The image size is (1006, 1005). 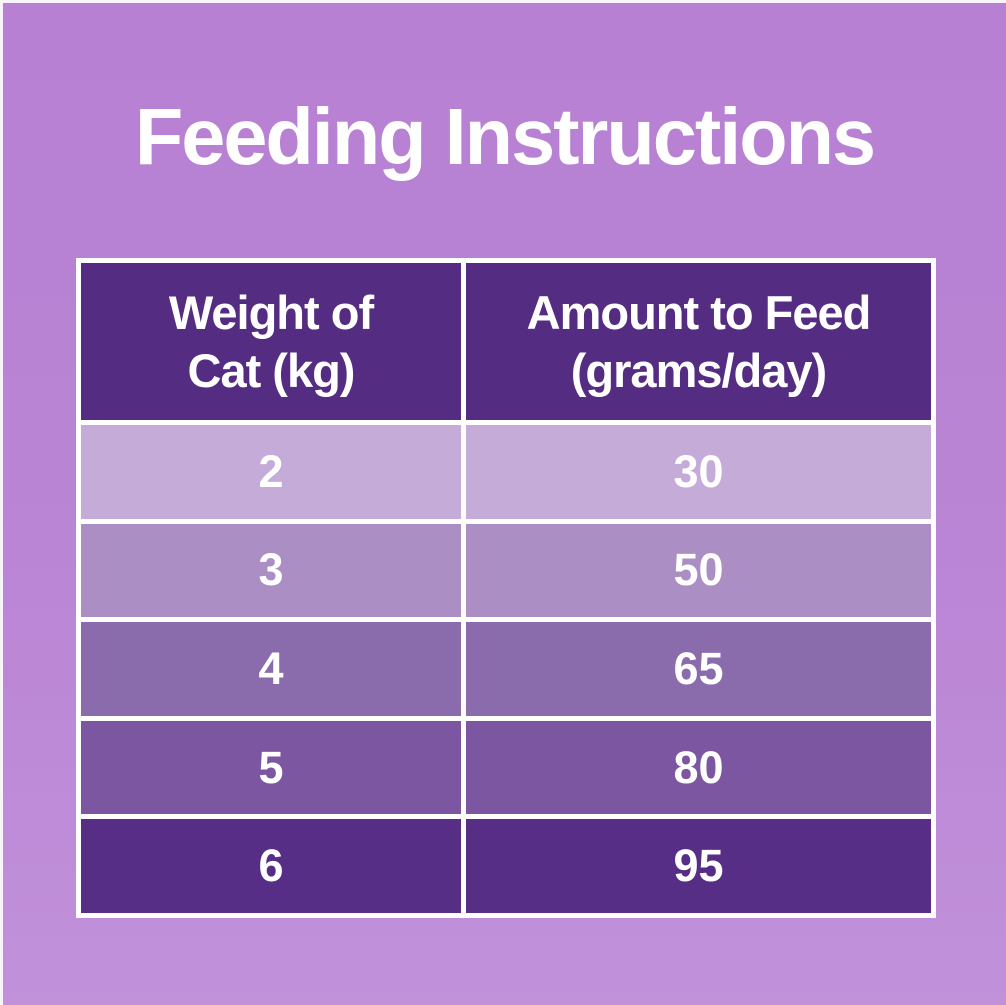 What do you see at coordinates (271, 341) in the screenshot?
I see `column-header-weight: Weight of Cat (kg)` at bounding box center [271, 341].